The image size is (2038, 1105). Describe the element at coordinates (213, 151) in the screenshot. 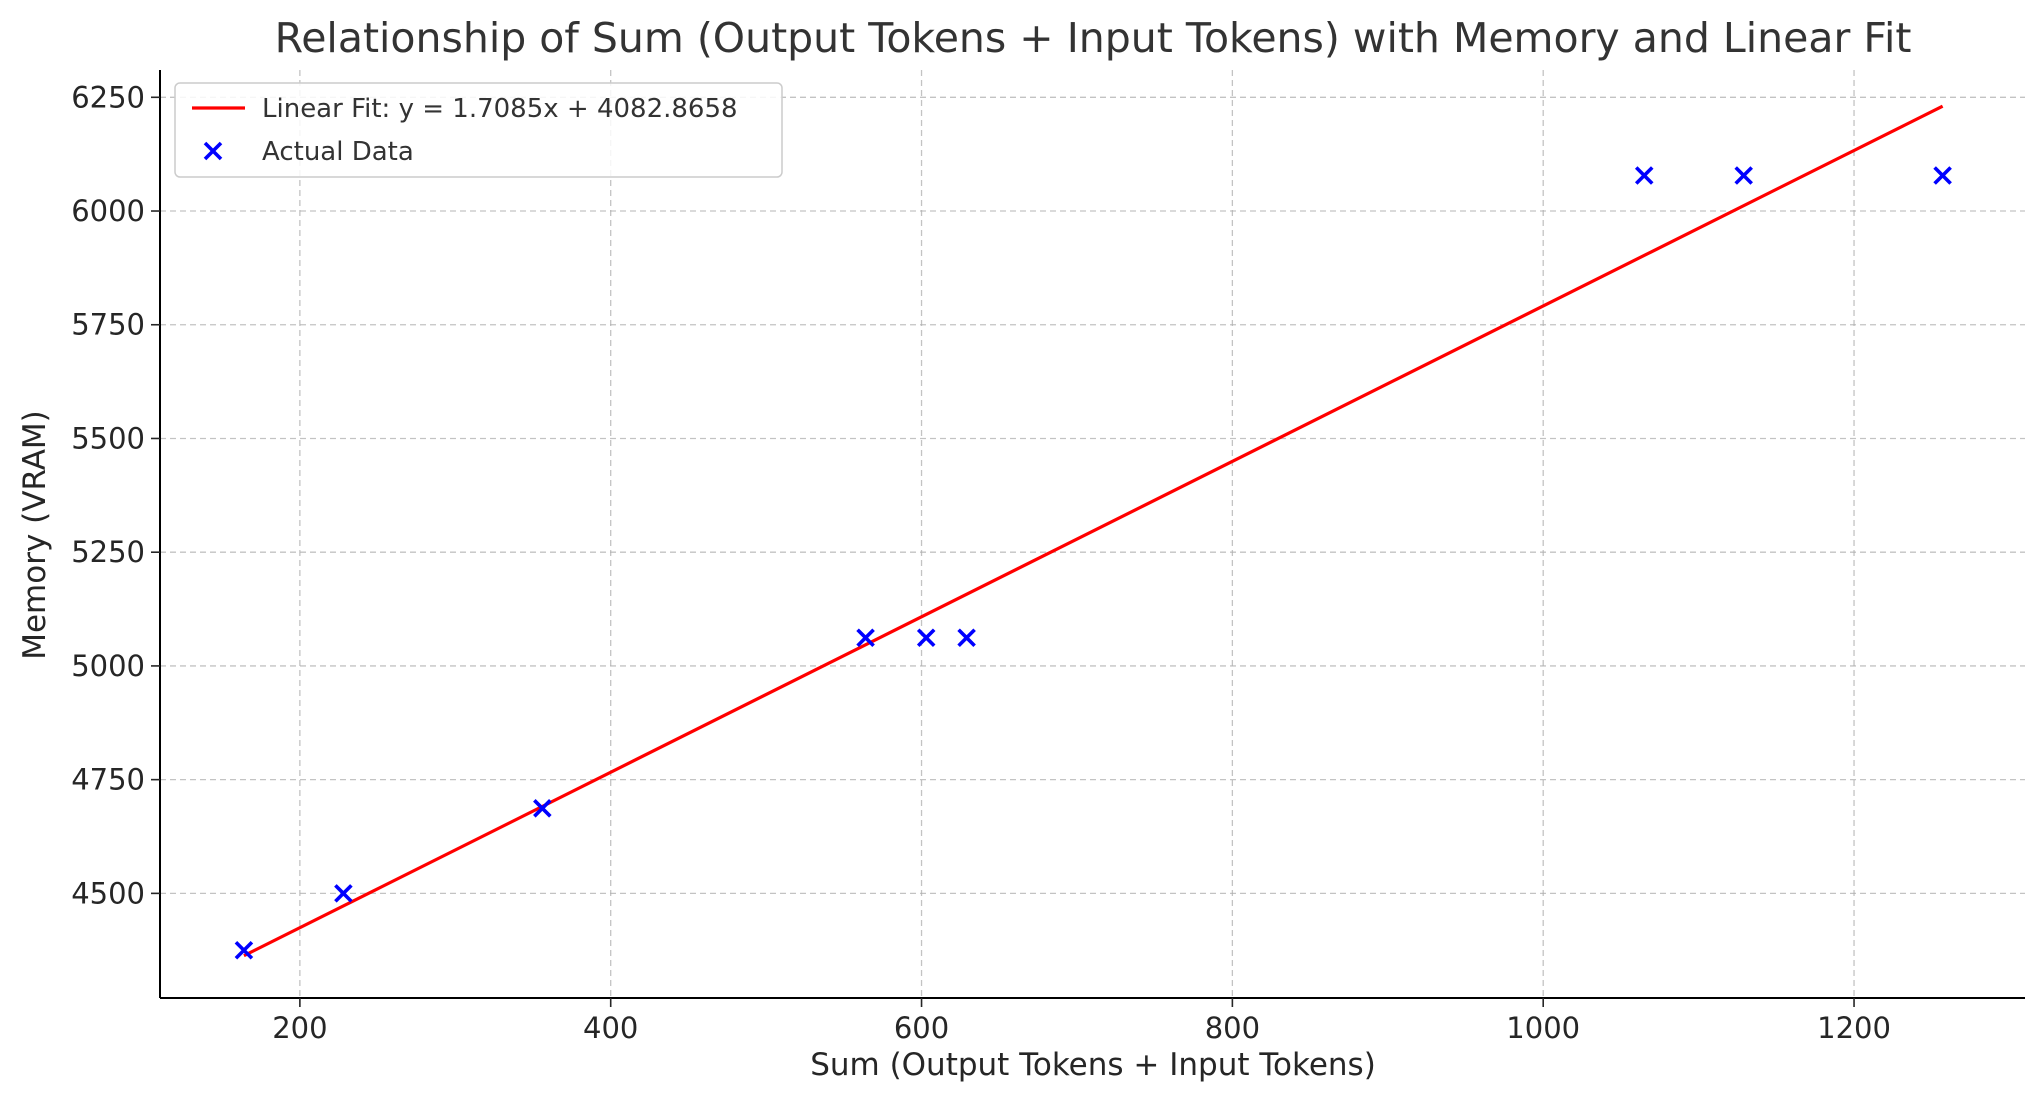

I see `legend-marker-swatch` at that location.